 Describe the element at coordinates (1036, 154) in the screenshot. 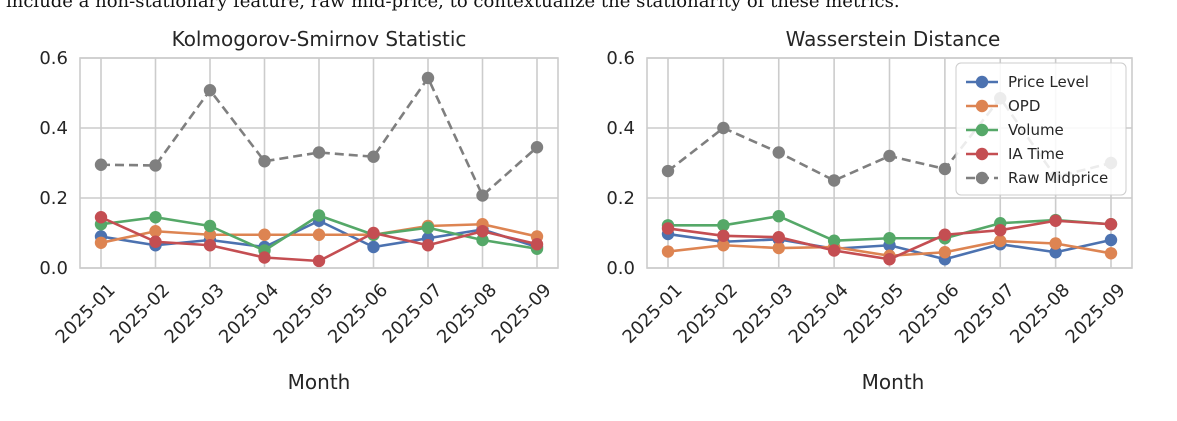

I see `legend-label: IA Time` at that location.